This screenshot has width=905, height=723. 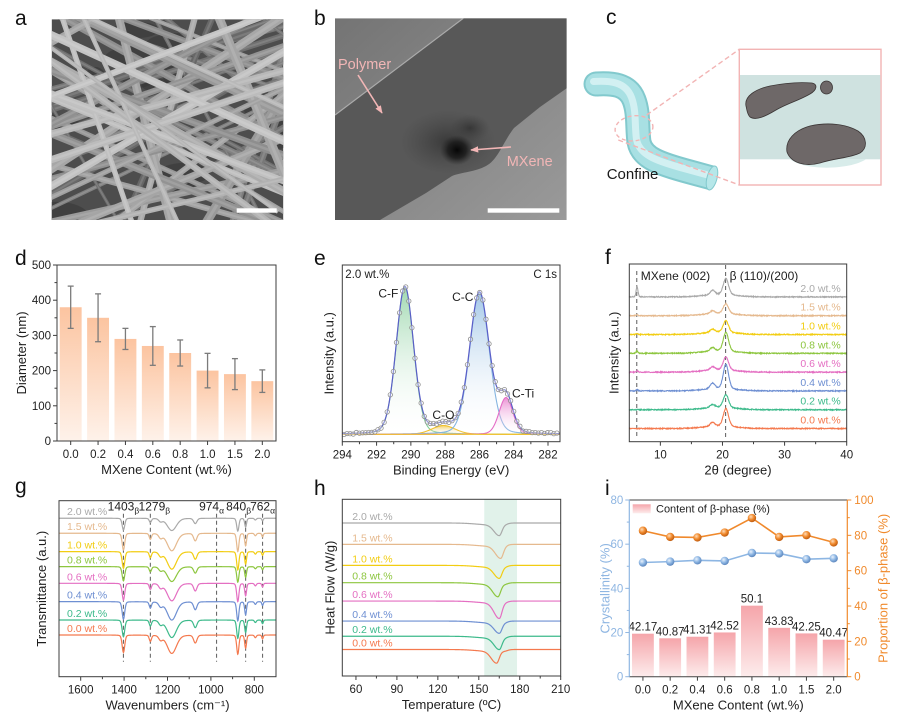 What do you see at coordinates (479, 456) in the screenshot?
I see `x-tick-label: 286` at bounding box center [479, 456].